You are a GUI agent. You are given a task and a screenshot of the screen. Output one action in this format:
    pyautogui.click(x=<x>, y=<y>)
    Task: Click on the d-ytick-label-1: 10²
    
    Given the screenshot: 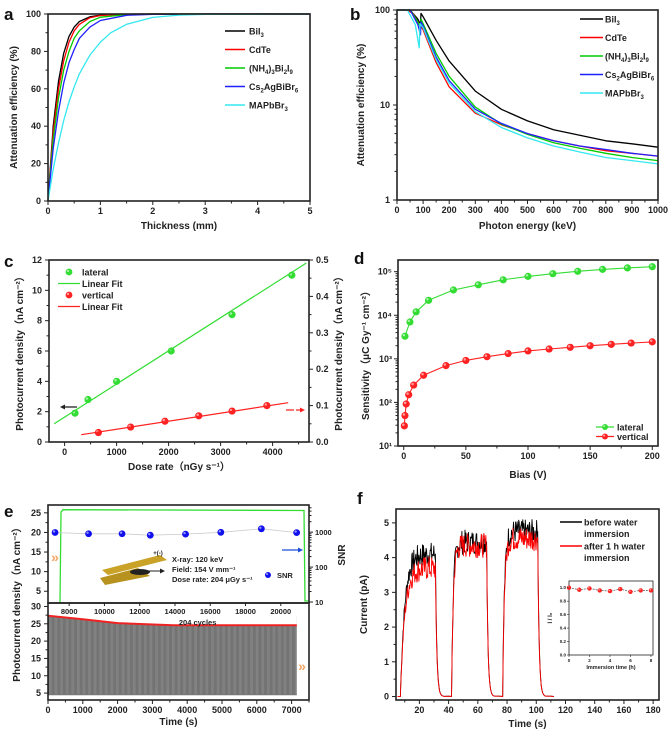 What is the action you would take?
    pyautogui.click(x=385, y=402)
    